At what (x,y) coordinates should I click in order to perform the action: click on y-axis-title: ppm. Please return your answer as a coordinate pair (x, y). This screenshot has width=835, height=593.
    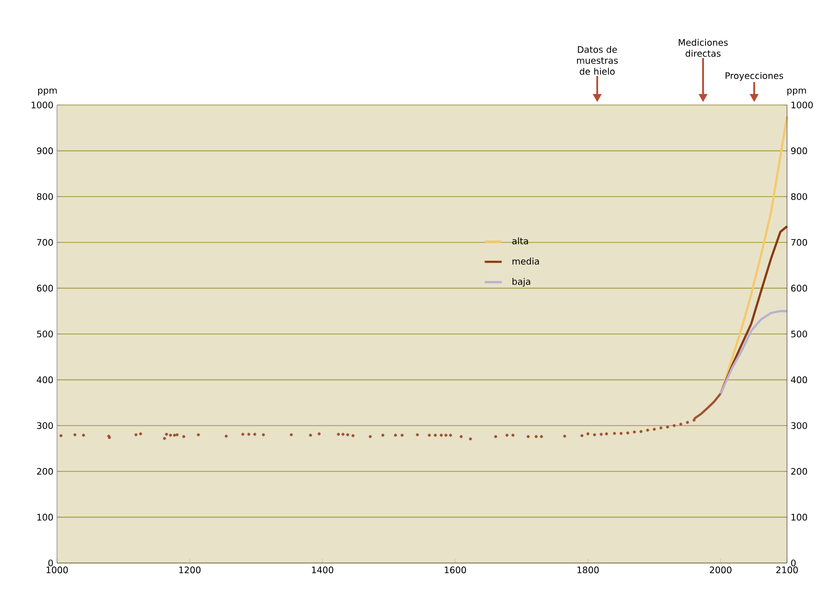
    Looking at the image, I should click on (47, 92).